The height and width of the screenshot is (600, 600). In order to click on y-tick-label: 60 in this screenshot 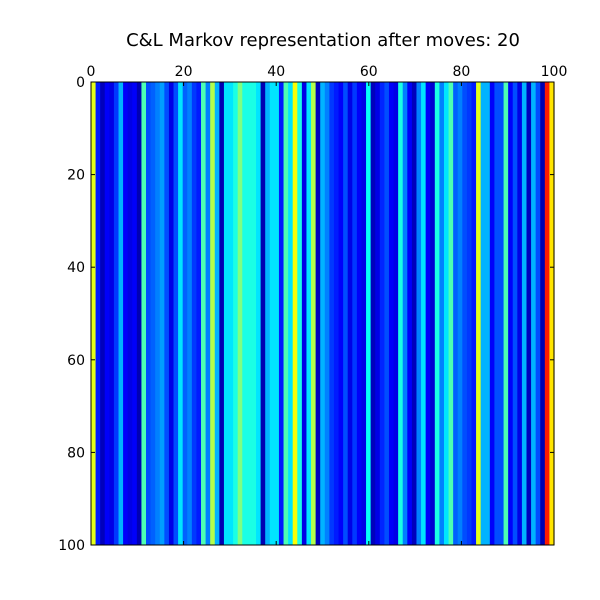, I will do `click(76, 361)`.